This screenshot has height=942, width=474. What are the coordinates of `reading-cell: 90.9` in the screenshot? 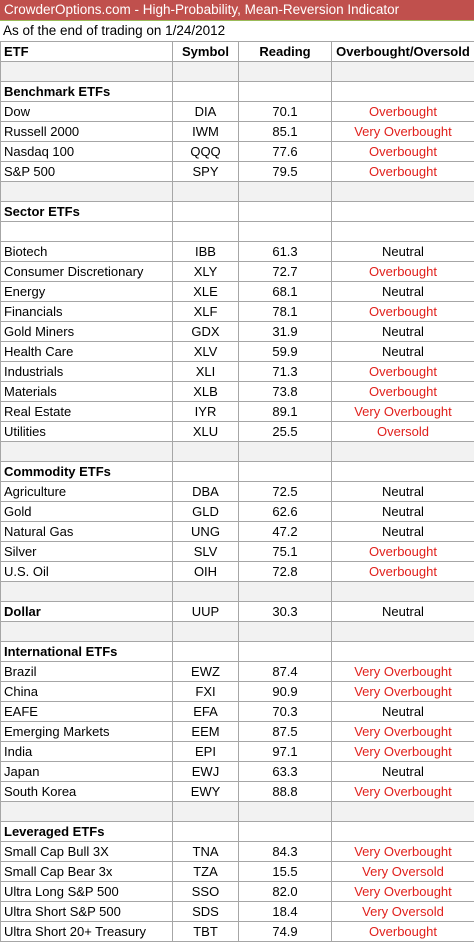 It's located at (285, 692).